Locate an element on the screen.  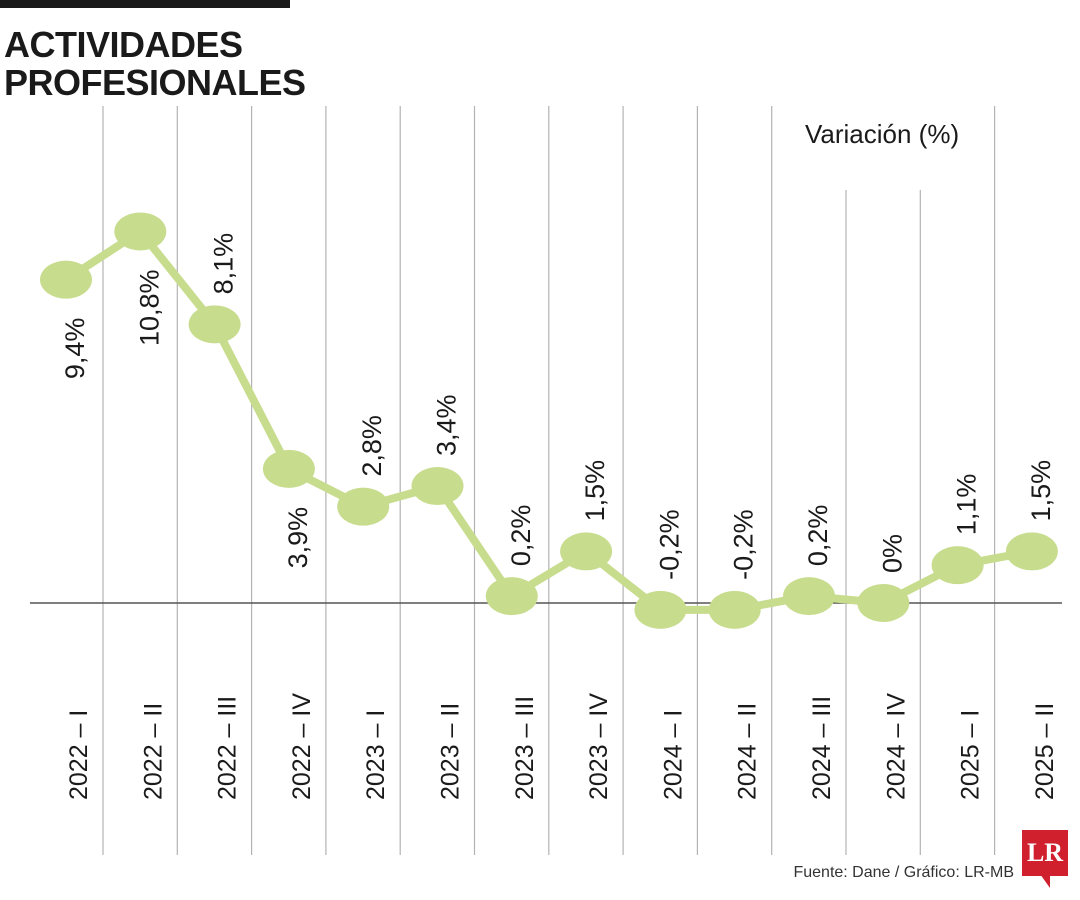
source-note: Fuente: Dane / Gráfico: LR-MB is located at coordinates (903, 872).